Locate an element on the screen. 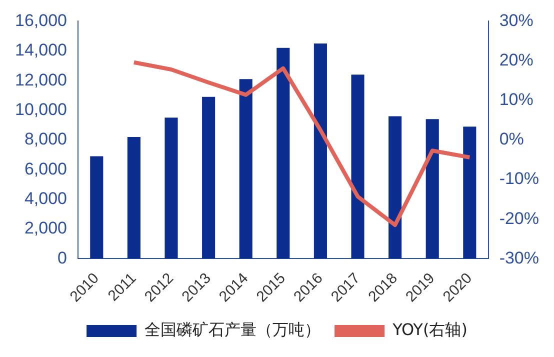 This screenshot has height=357, width=554. y2-tick-label: 0% is located at coordinates (511, 139).